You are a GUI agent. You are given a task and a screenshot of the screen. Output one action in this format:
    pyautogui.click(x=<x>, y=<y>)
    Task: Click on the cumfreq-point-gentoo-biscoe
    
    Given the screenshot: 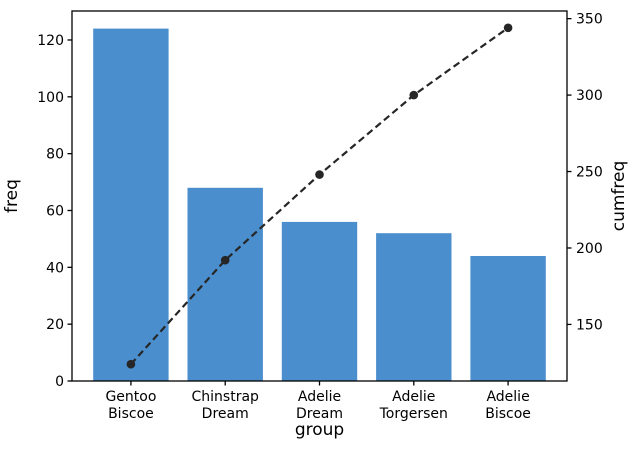 What is the action you would take?
    pyautogui.click(x=131, y=364)
    